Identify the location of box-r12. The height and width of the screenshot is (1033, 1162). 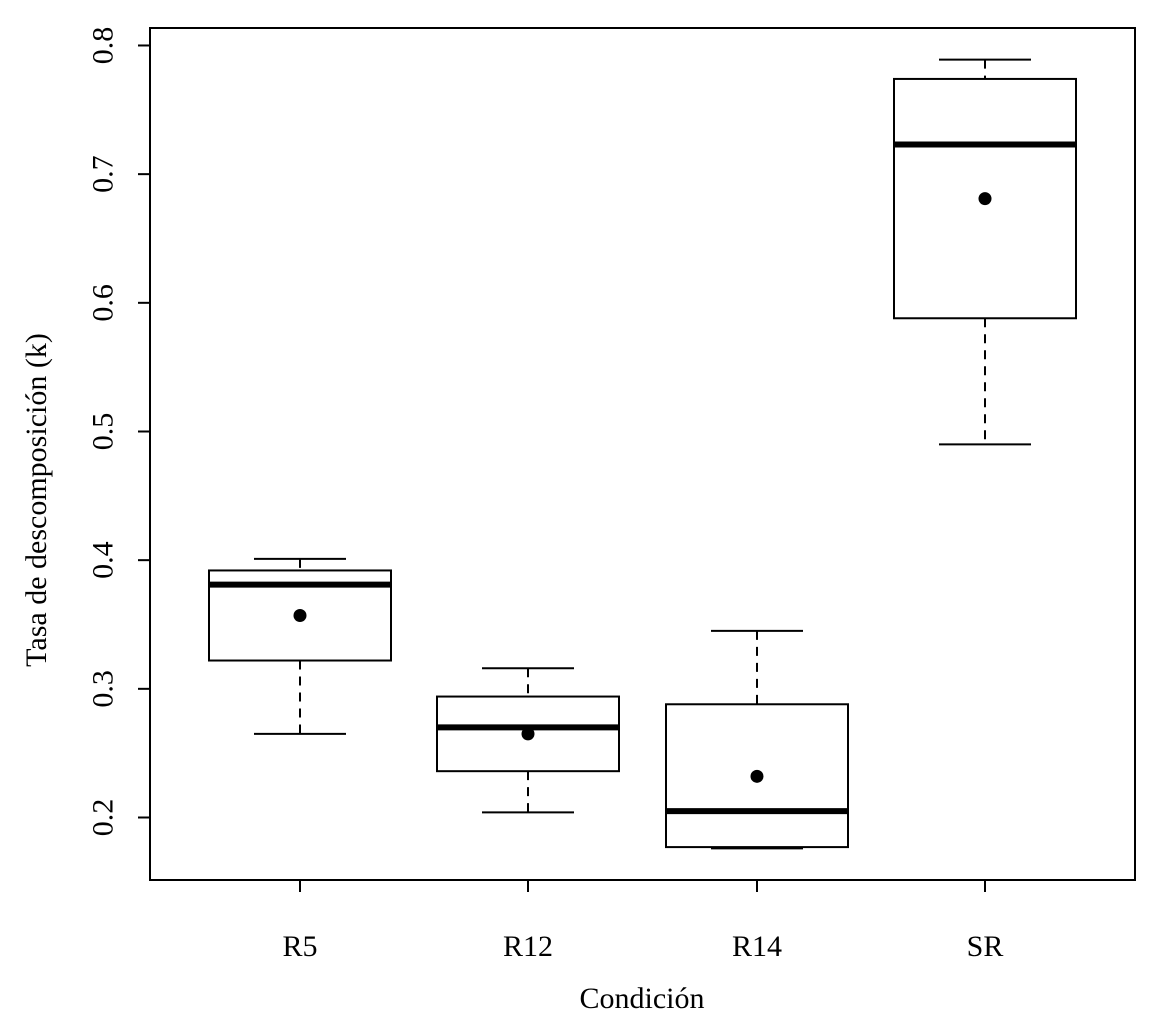
(528, 740).